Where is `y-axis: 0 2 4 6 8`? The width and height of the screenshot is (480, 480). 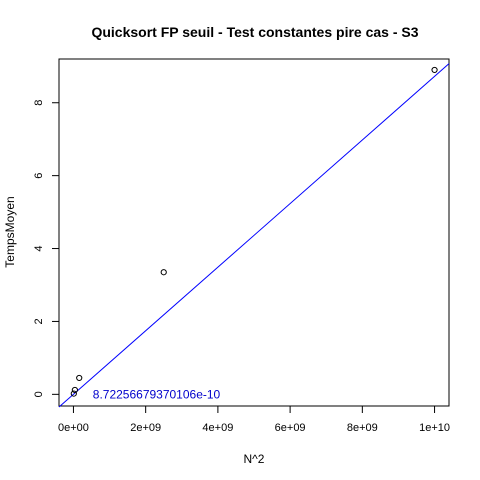
y-axis: 0 2 4 6 8 is located at coordinates (46, 248).